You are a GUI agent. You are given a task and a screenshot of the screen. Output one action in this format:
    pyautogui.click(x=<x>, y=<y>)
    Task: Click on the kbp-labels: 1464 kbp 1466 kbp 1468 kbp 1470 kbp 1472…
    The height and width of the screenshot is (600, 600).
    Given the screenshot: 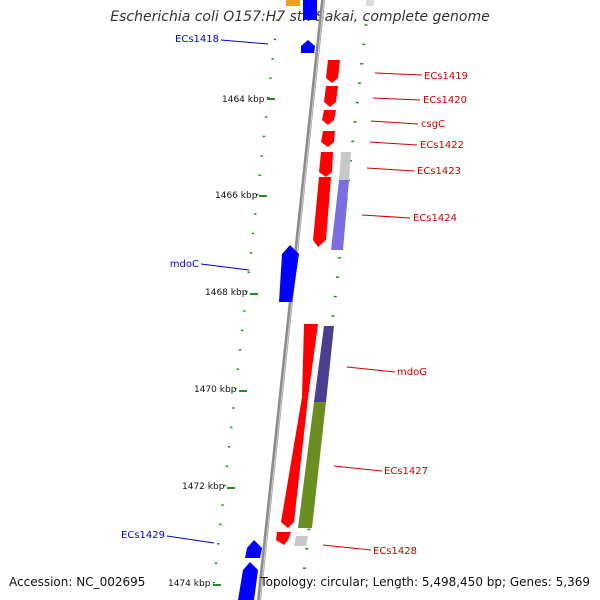 What is the action you would take?
    pyautogui.click(x=216, y=342)
    